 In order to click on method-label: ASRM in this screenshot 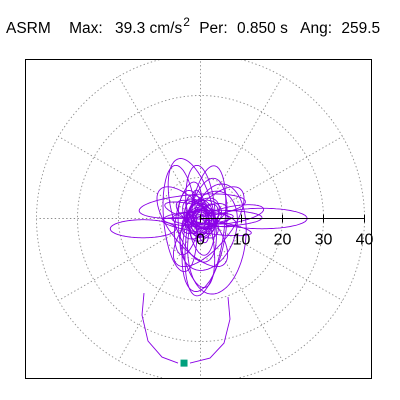, I will do `click(28, 28)`.